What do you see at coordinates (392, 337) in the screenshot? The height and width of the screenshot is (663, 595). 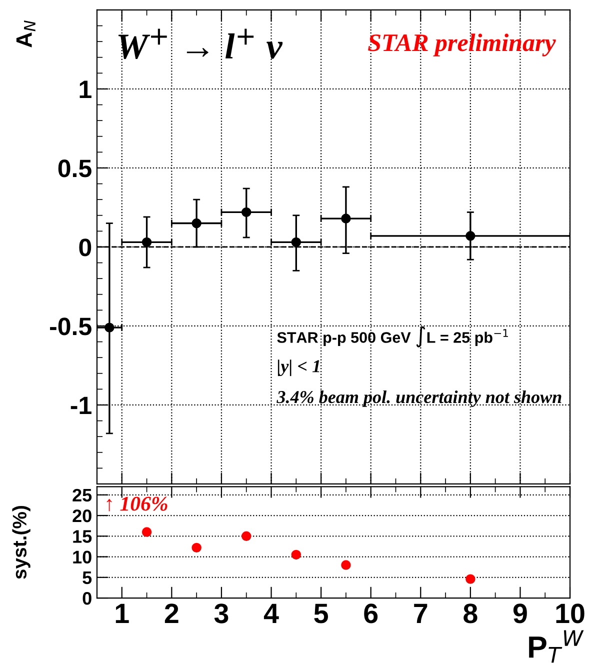 I see `annotation: STAR p-p 500 GeV ∫L = 25 pb$^{−1}$` at bounding box center [392, 337].